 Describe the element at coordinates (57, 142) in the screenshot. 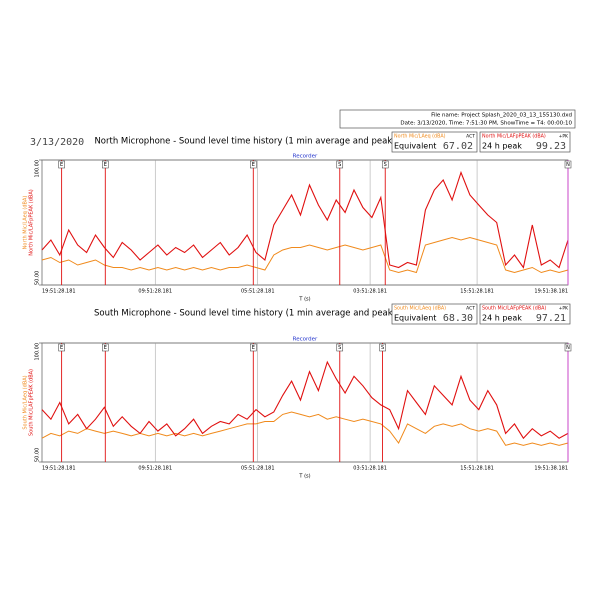

I see `report-date: 3/13/2020` at that location.